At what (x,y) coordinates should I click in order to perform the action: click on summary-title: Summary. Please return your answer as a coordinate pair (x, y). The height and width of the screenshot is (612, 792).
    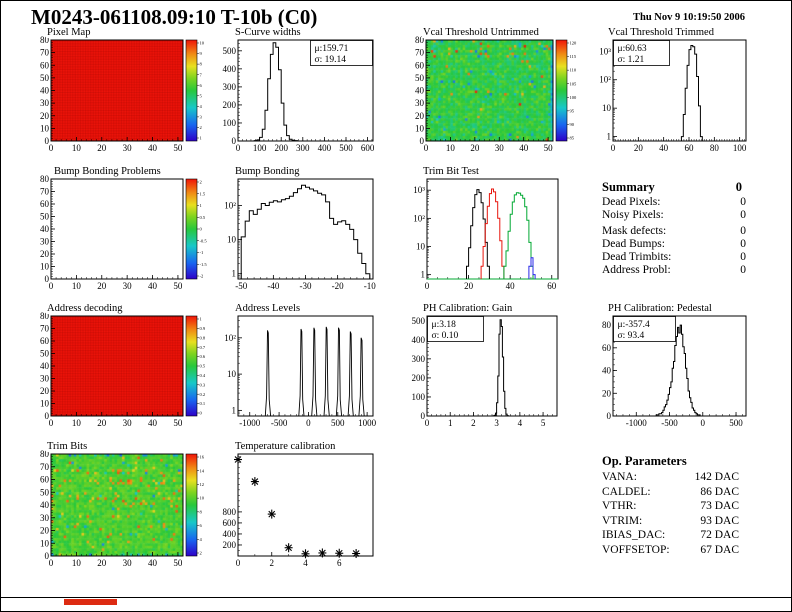
    Looking at the image, I should click on (628, 187).